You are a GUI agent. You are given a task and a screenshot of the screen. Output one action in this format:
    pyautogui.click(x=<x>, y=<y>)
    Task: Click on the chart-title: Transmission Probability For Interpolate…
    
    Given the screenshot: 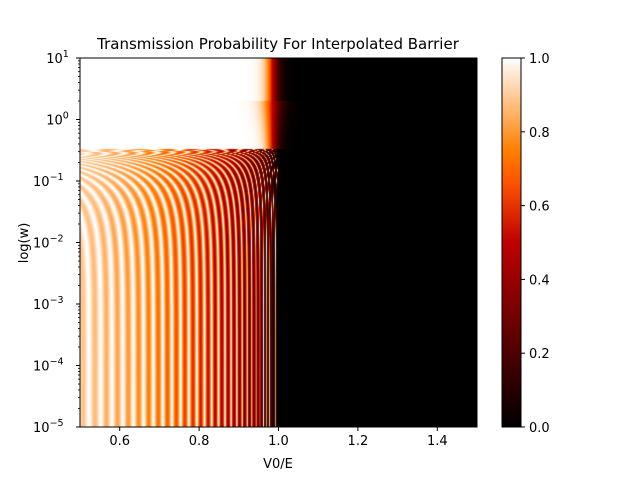 What is the action you would take?
    pyautogui.click(x=278, y=44)
    